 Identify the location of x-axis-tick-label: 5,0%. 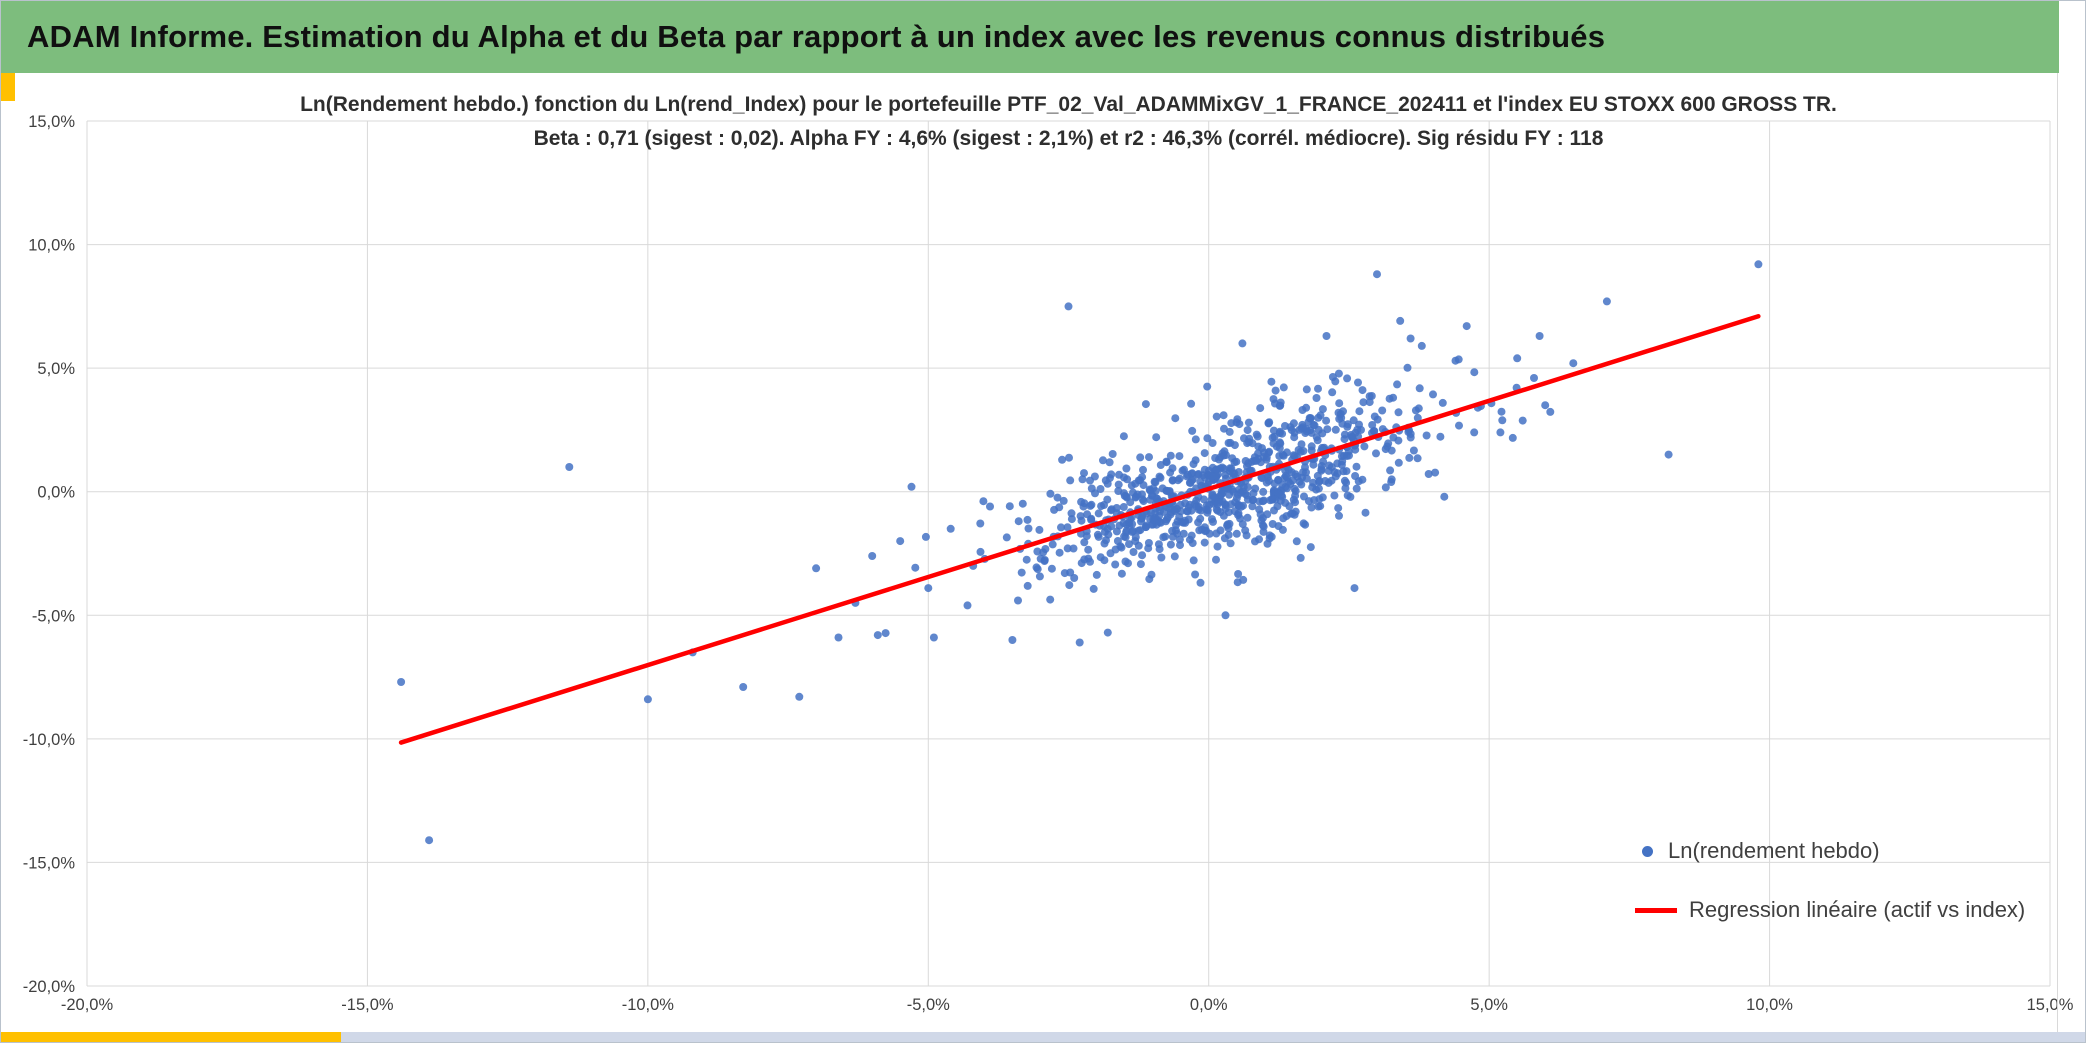
(1489, 1005).